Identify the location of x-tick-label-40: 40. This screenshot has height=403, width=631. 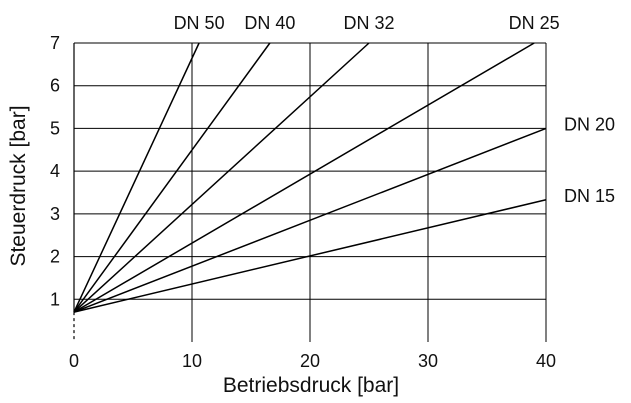
(546, 361).